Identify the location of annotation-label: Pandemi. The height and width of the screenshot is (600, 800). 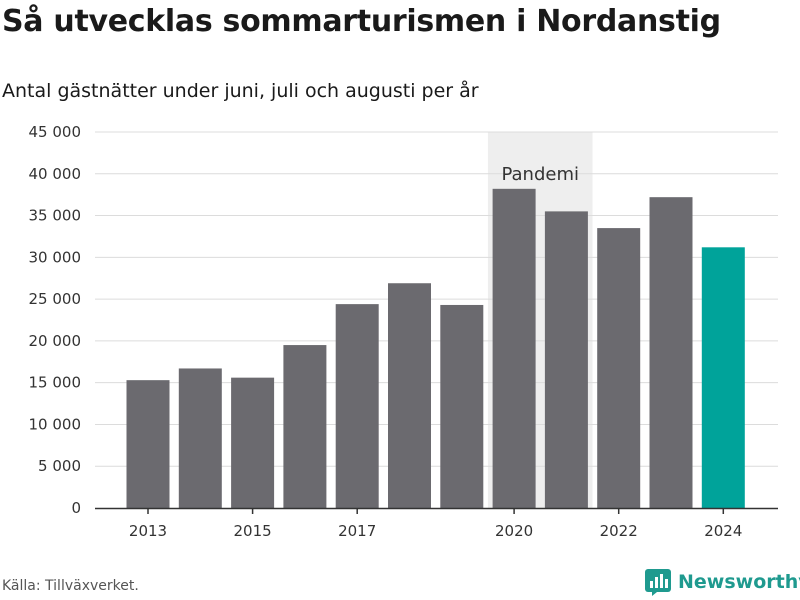
(540, 174).